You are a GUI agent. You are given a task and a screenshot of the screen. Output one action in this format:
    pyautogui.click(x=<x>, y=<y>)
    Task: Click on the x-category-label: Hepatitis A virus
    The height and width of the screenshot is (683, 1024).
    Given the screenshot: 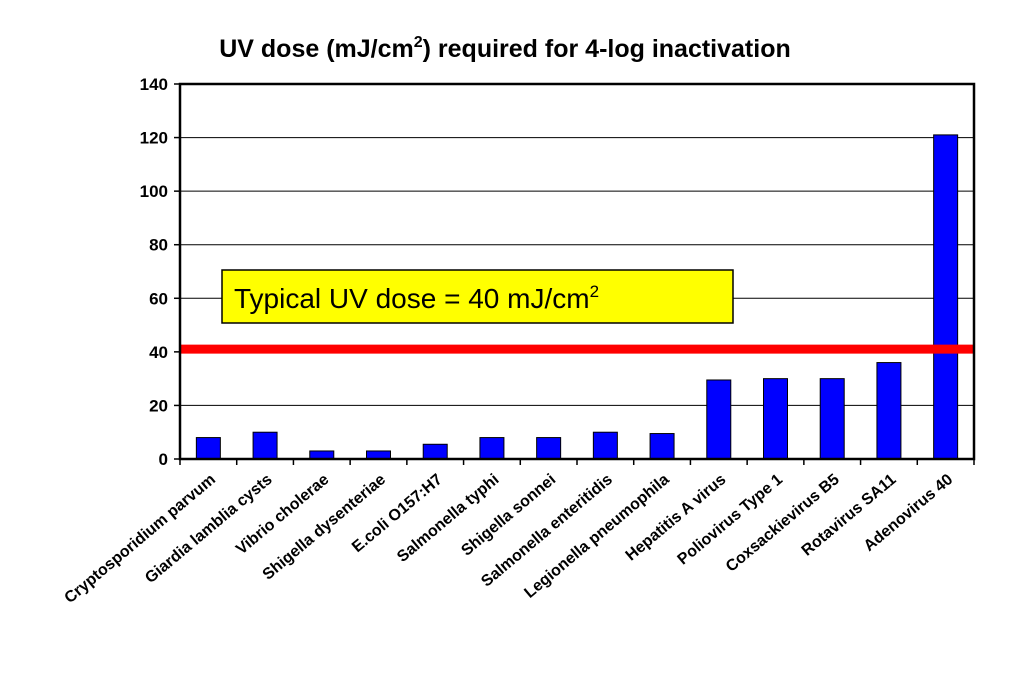 What is the action you would take?
    pyautogui.click(x=676, y=517)
    